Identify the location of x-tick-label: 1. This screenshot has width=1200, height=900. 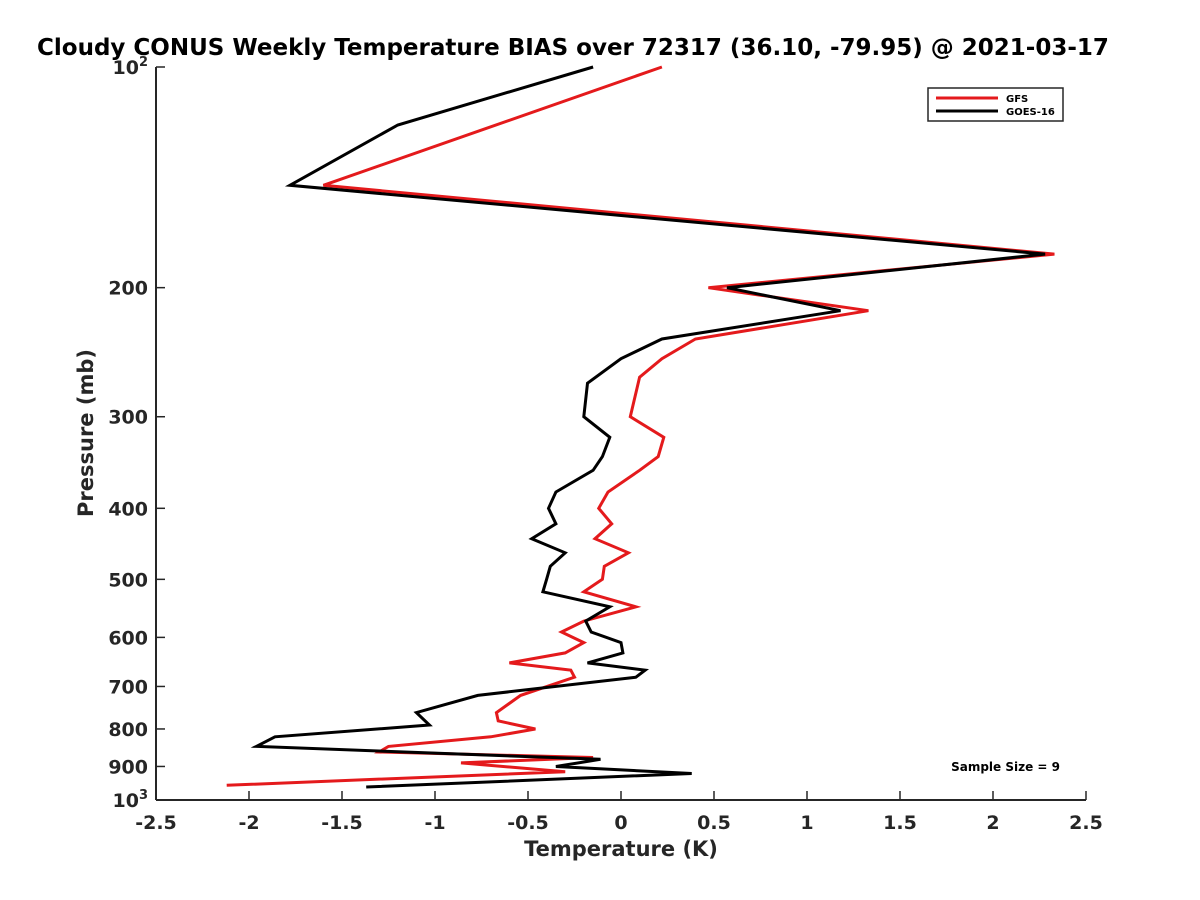
(806, 823).